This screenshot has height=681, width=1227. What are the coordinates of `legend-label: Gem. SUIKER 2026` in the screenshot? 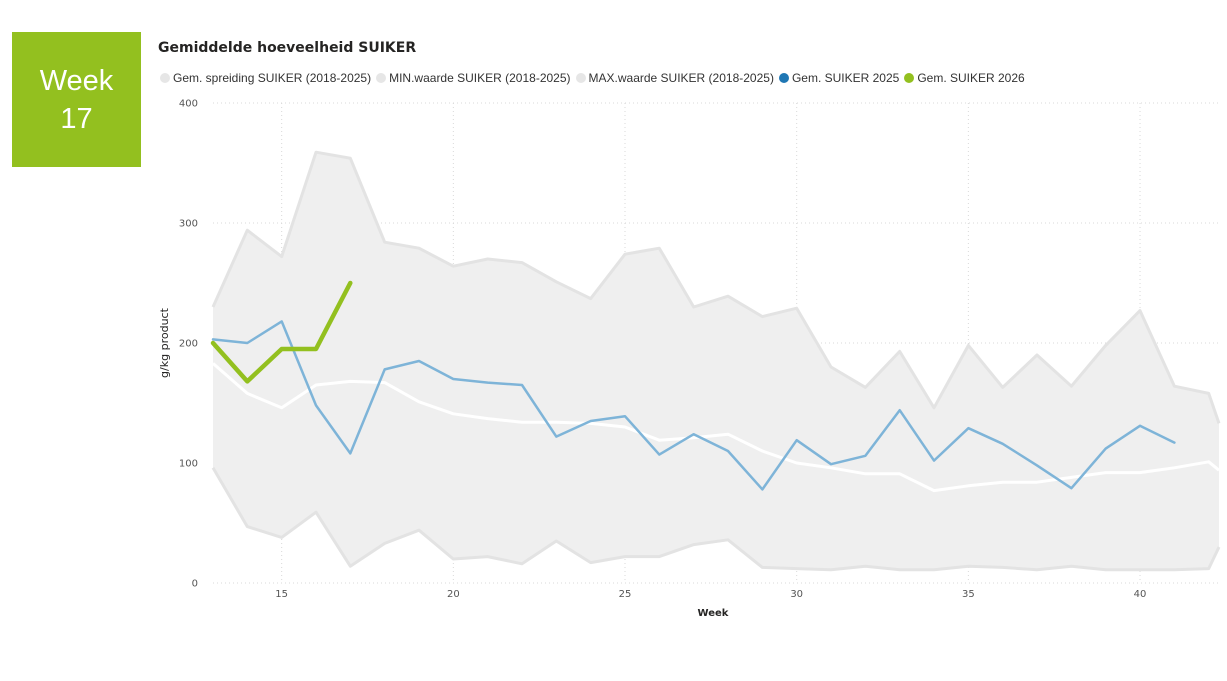 It's located at (971, 78).